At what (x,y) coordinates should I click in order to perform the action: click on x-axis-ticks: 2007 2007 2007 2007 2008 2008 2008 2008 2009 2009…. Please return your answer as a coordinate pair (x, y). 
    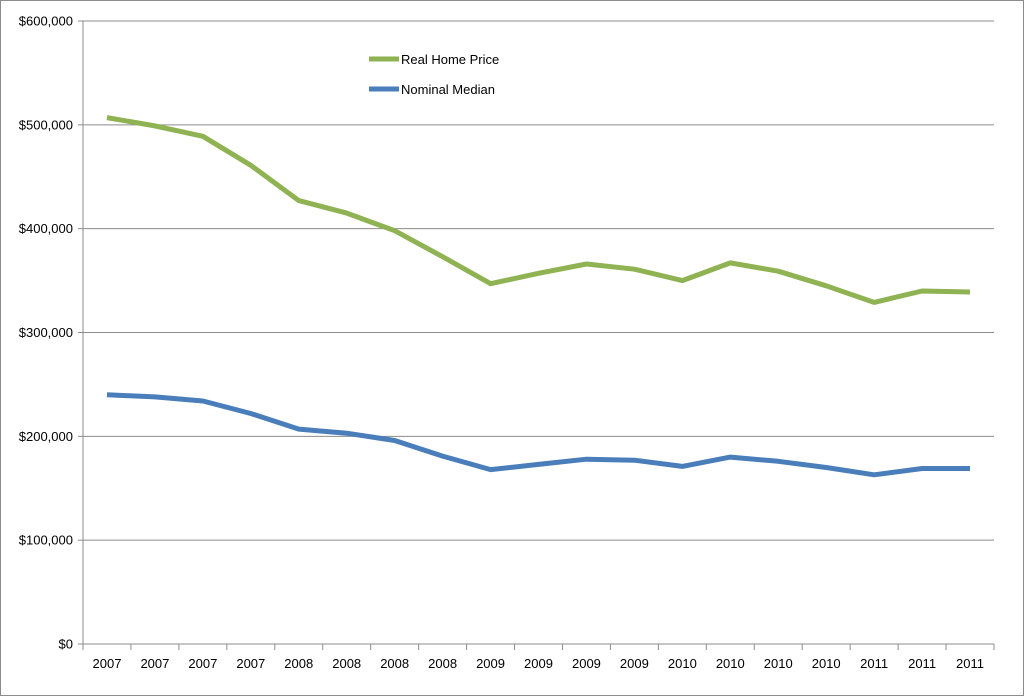
    Looking at the image, I should click on (538, 657).